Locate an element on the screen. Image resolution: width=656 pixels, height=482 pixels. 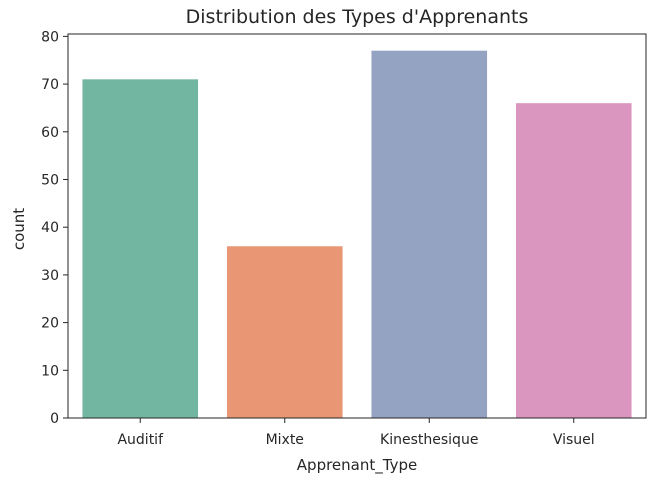
x-tick-label: Kinesthesique is located at coordinates (429, 440).